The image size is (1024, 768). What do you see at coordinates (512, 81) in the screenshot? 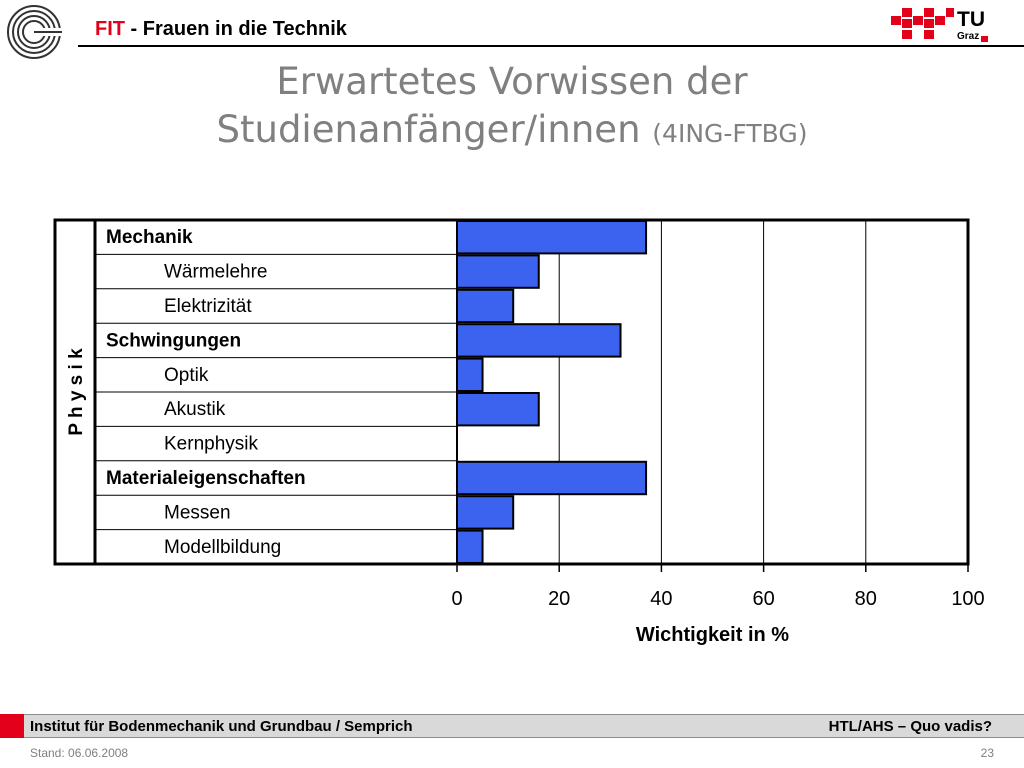
I see `slide-title-line1: Erwartetes Vorwissen der` at bounding box center [512, 81].